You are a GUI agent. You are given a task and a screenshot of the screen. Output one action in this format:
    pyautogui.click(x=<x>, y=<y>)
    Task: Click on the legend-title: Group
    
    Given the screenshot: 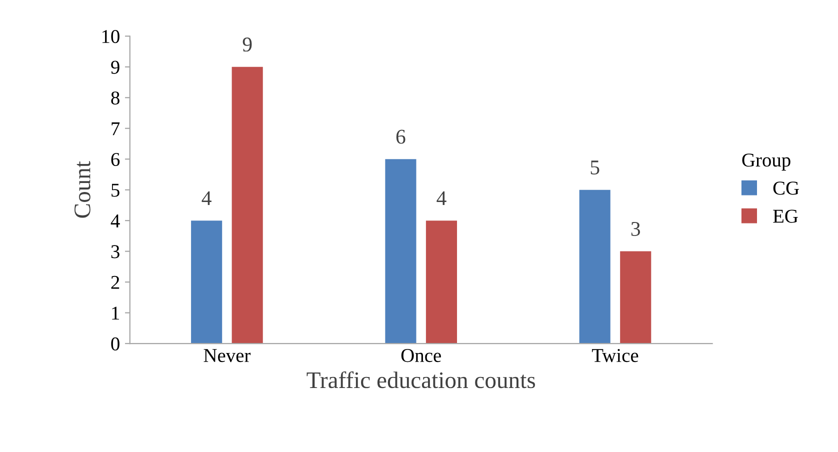 What is the action you would take?
    pyautogui.click(x=766, y=162)
    